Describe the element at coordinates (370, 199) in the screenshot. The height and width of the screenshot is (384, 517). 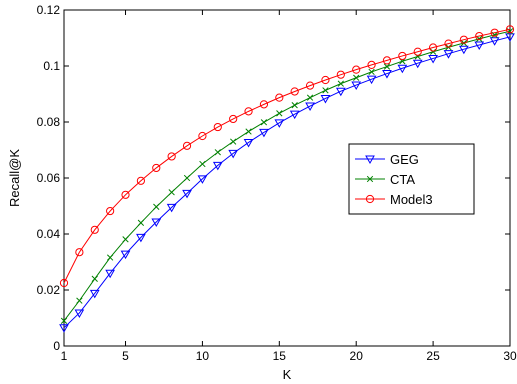
I see `legend-marker-model3` at that location.